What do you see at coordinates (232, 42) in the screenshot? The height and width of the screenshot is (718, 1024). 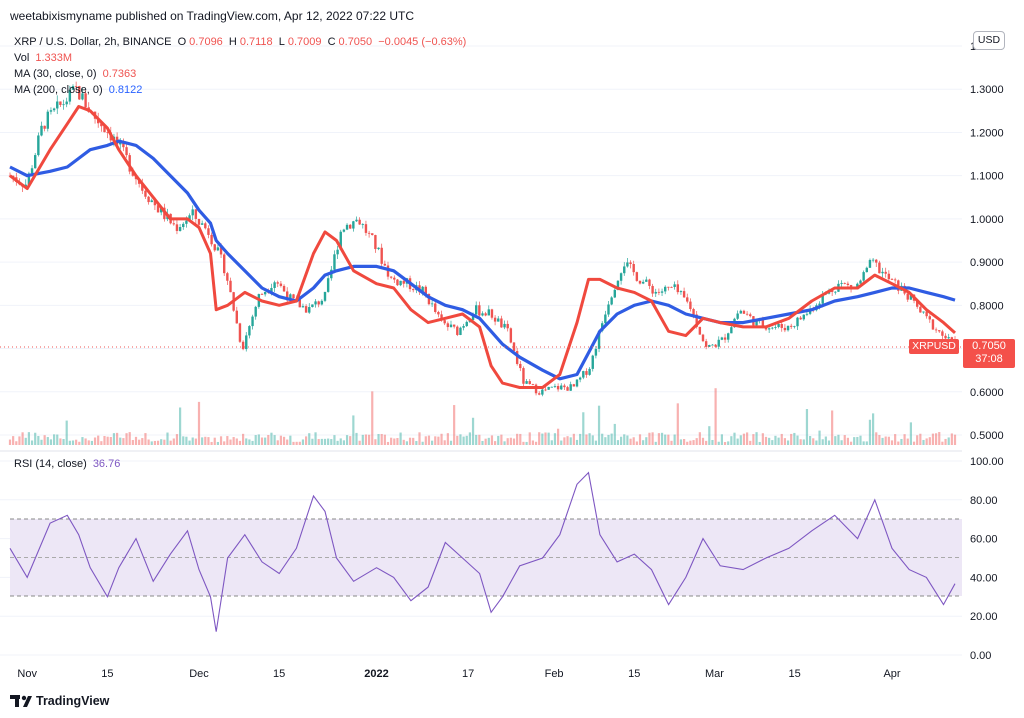 I see `high-label: H` at bounding box center [232, 42].